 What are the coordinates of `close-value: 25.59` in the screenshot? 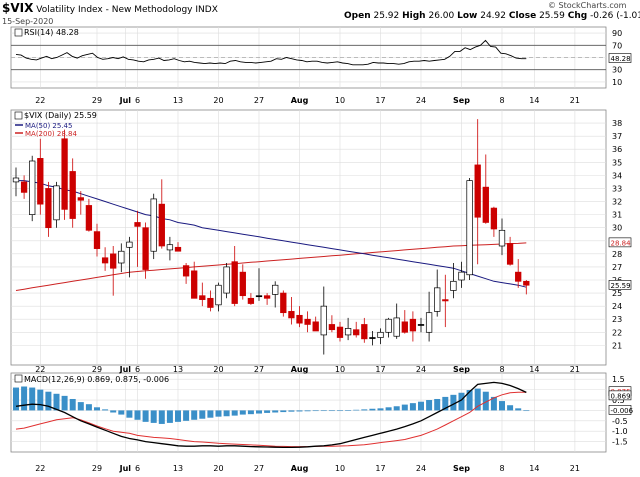 It's located at (552, 16).